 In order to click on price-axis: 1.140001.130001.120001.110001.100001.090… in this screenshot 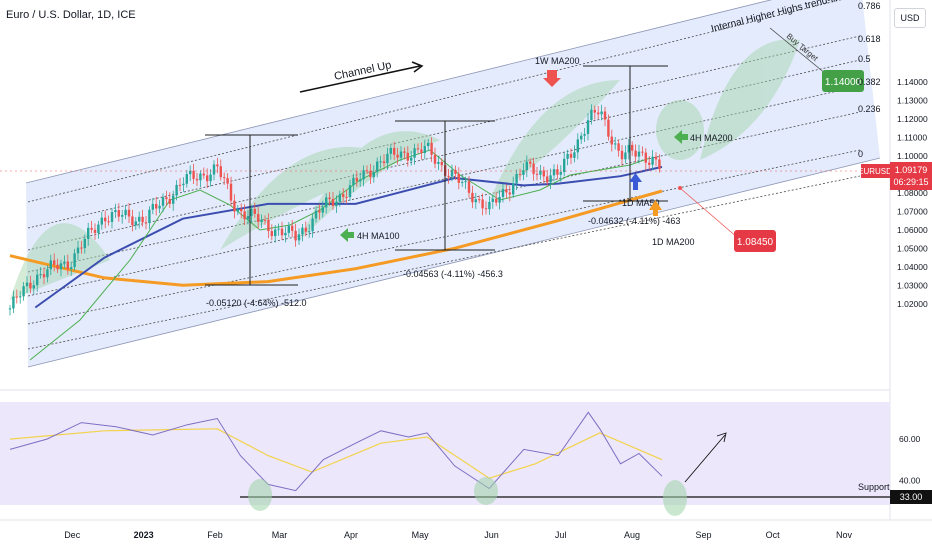, I will do `click(912, 193)`.